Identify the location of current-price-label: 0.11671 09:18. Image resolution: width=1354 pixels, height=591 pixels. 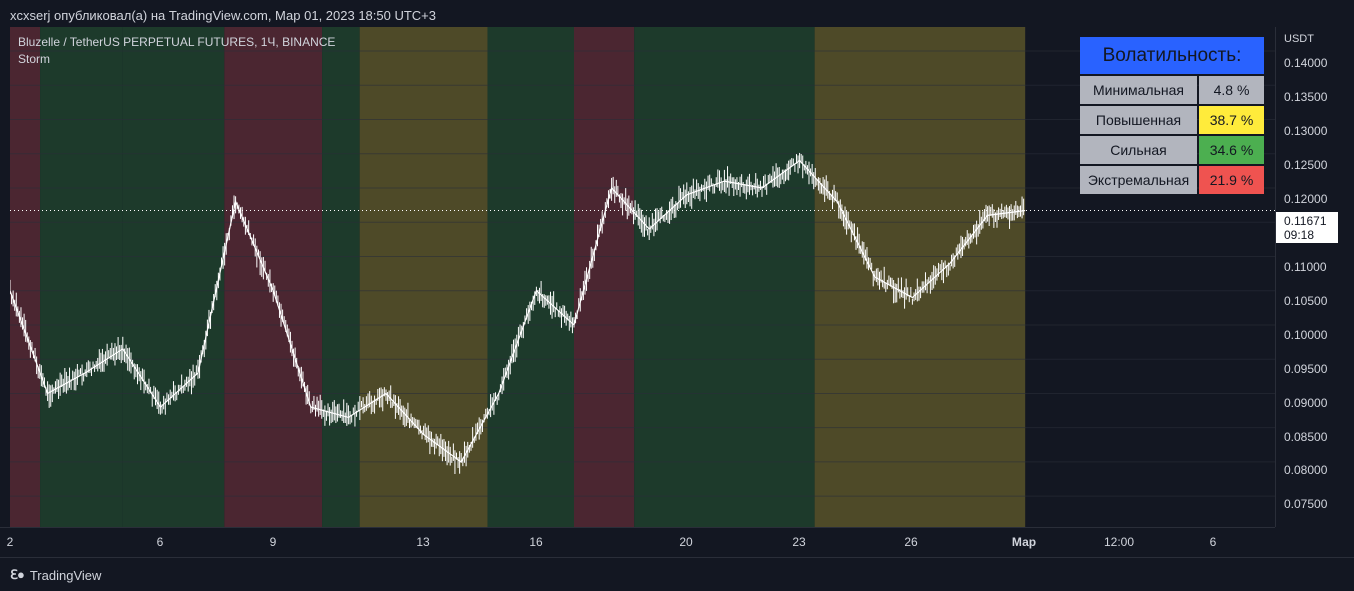
(1307, 227).